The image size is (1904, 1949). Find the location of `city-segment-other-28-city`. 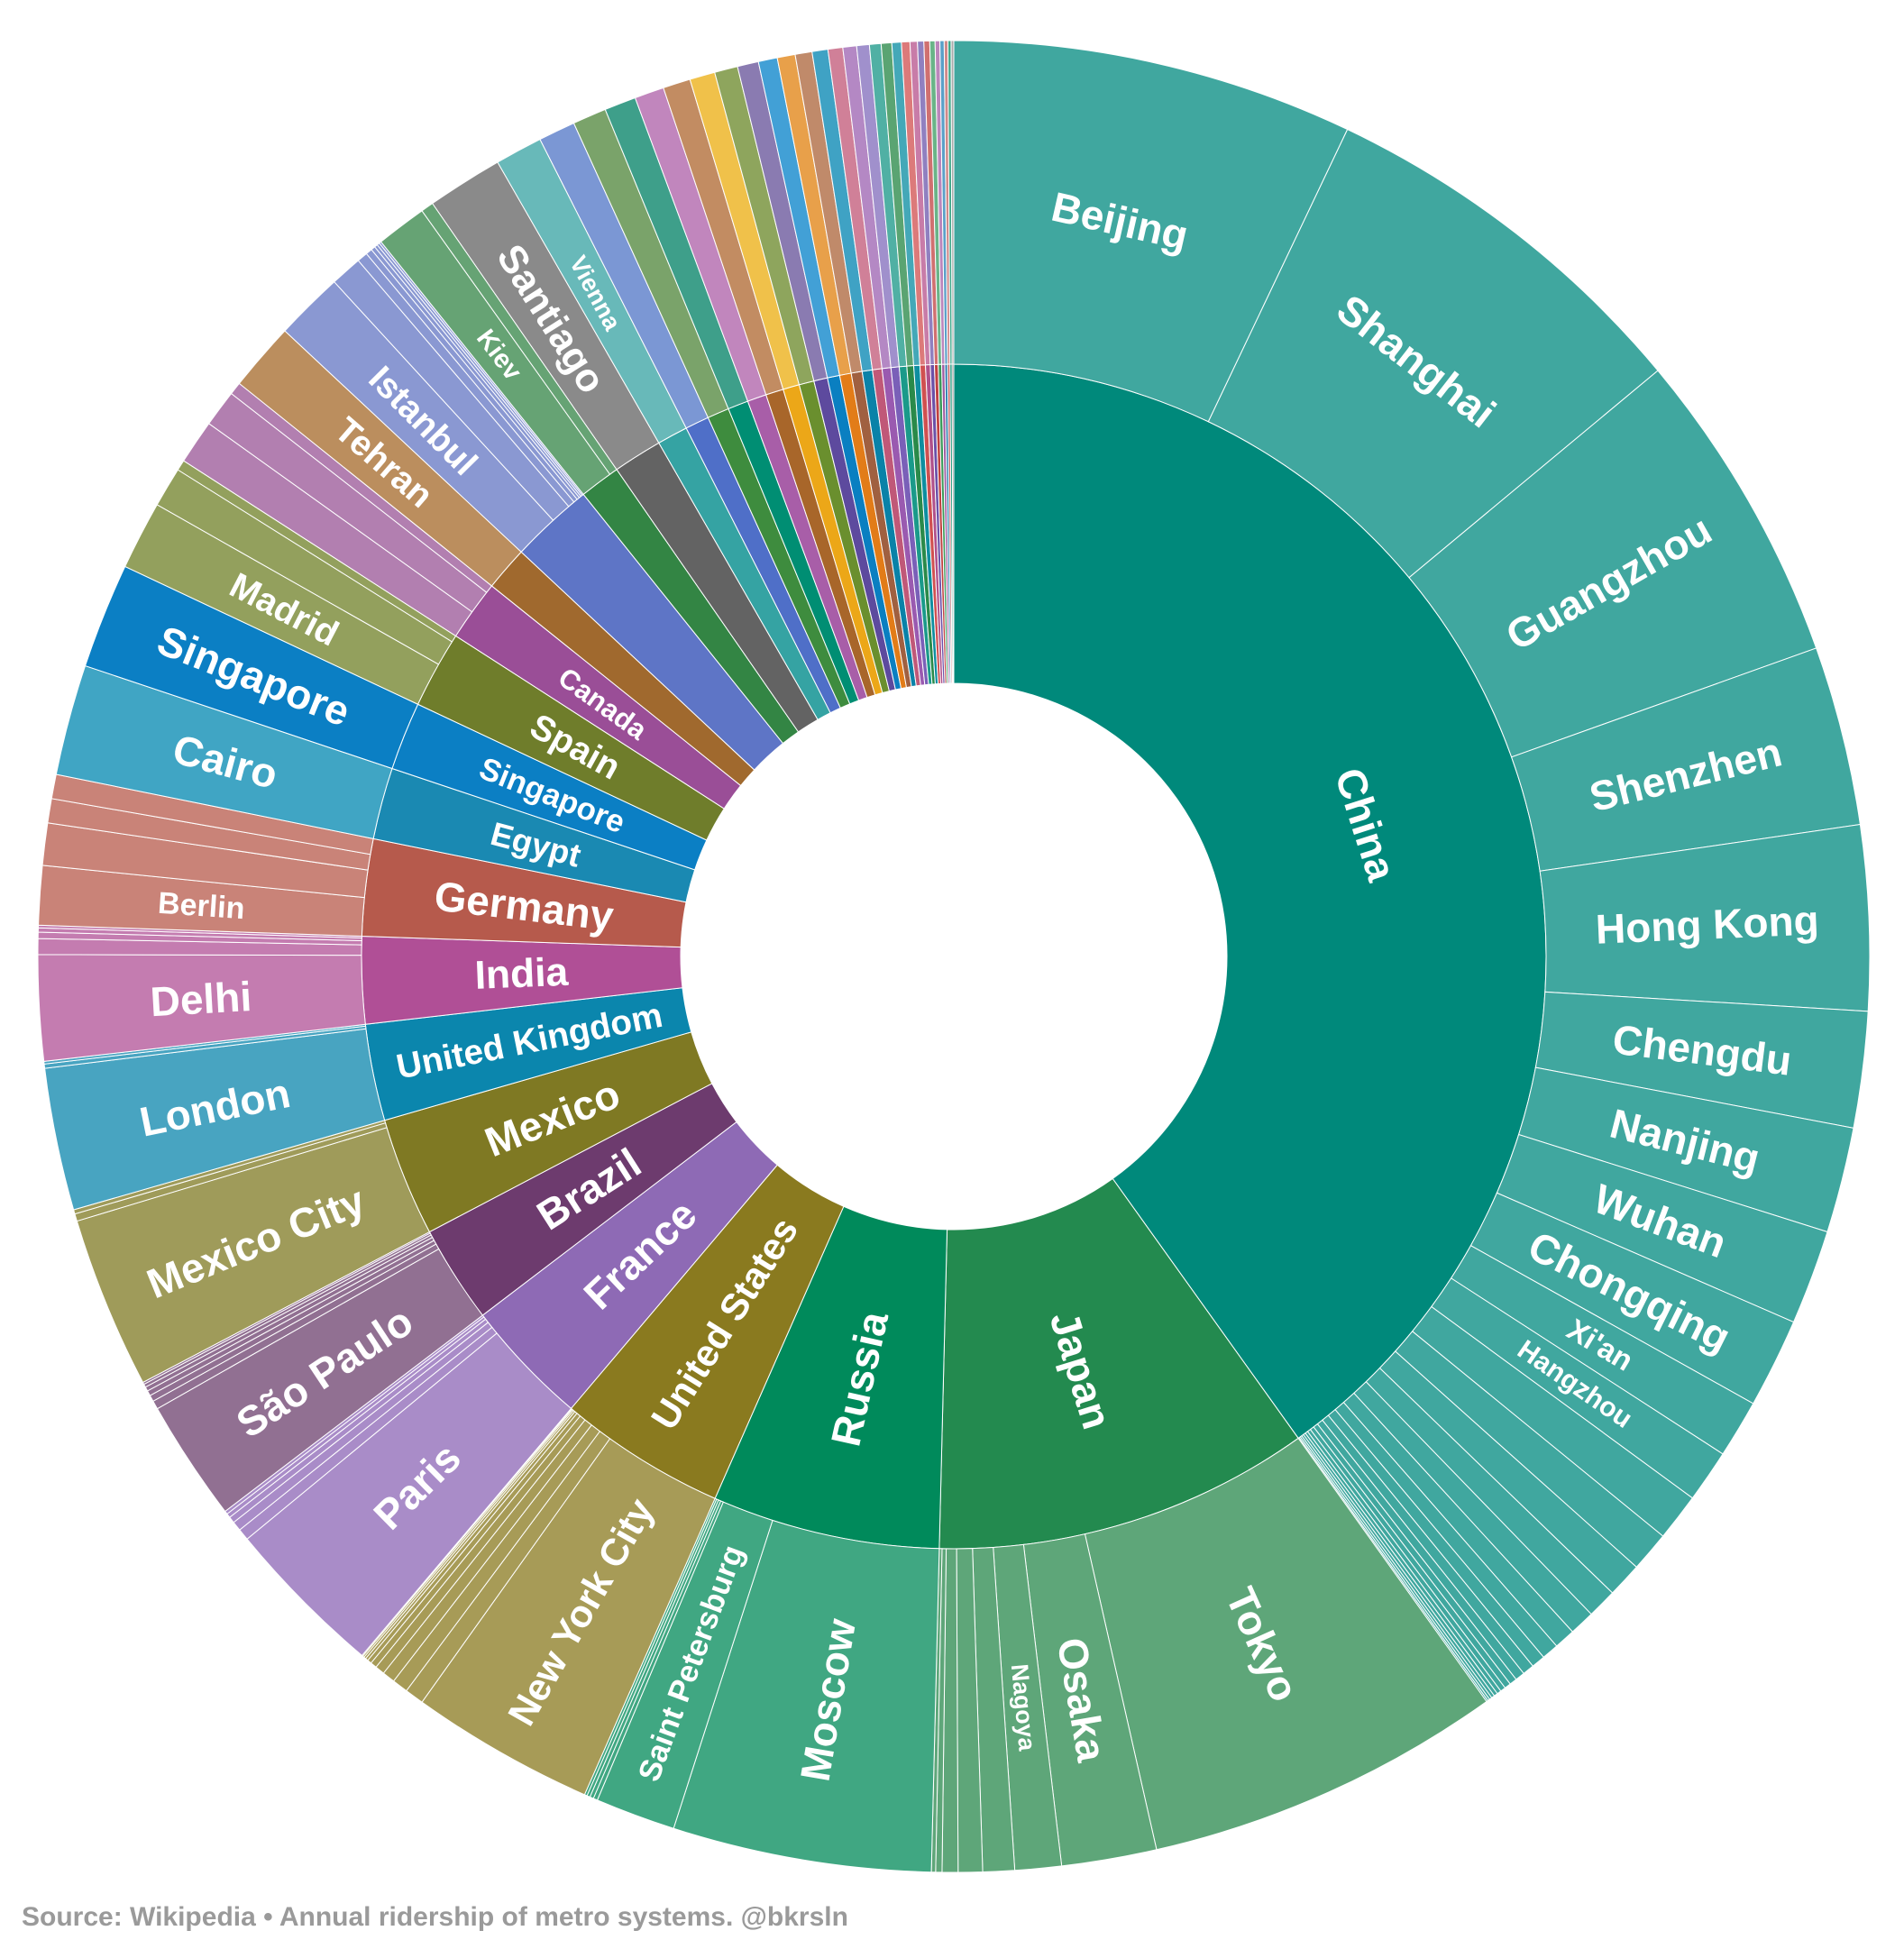

city-segment-other-28-city is located at coordinates (952, 202).